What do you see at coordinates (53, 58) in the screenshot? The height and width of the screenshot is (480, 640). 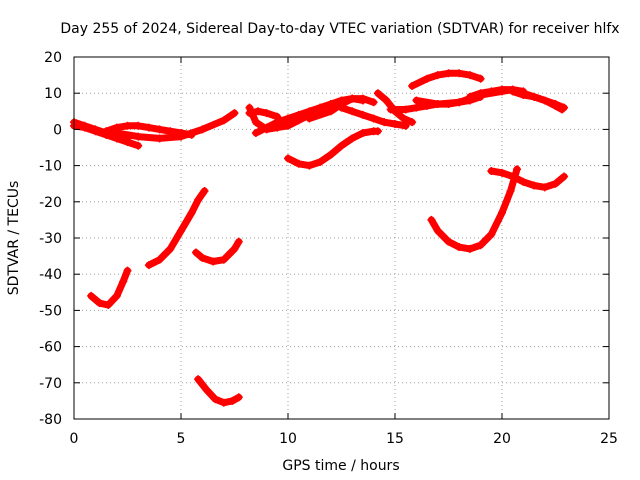 I see `y-tick-label: 20` at bounding box center [53, 58].